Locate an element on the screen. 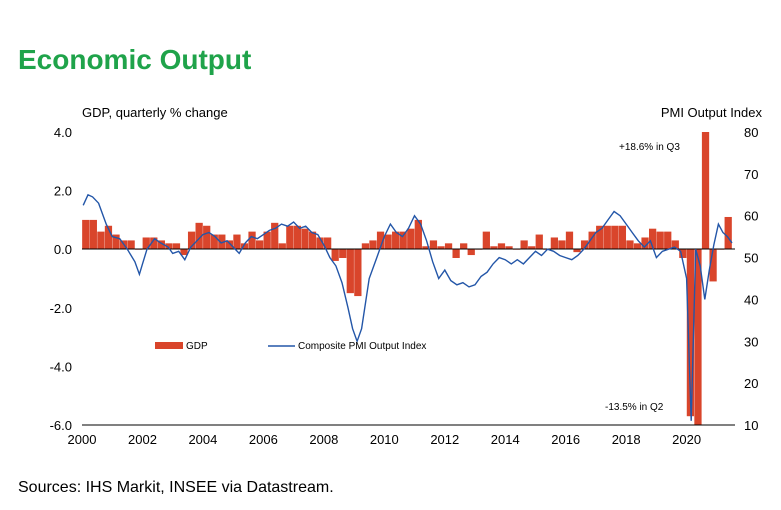  right-tick-label: 70 is located at coordinates (751, 174).